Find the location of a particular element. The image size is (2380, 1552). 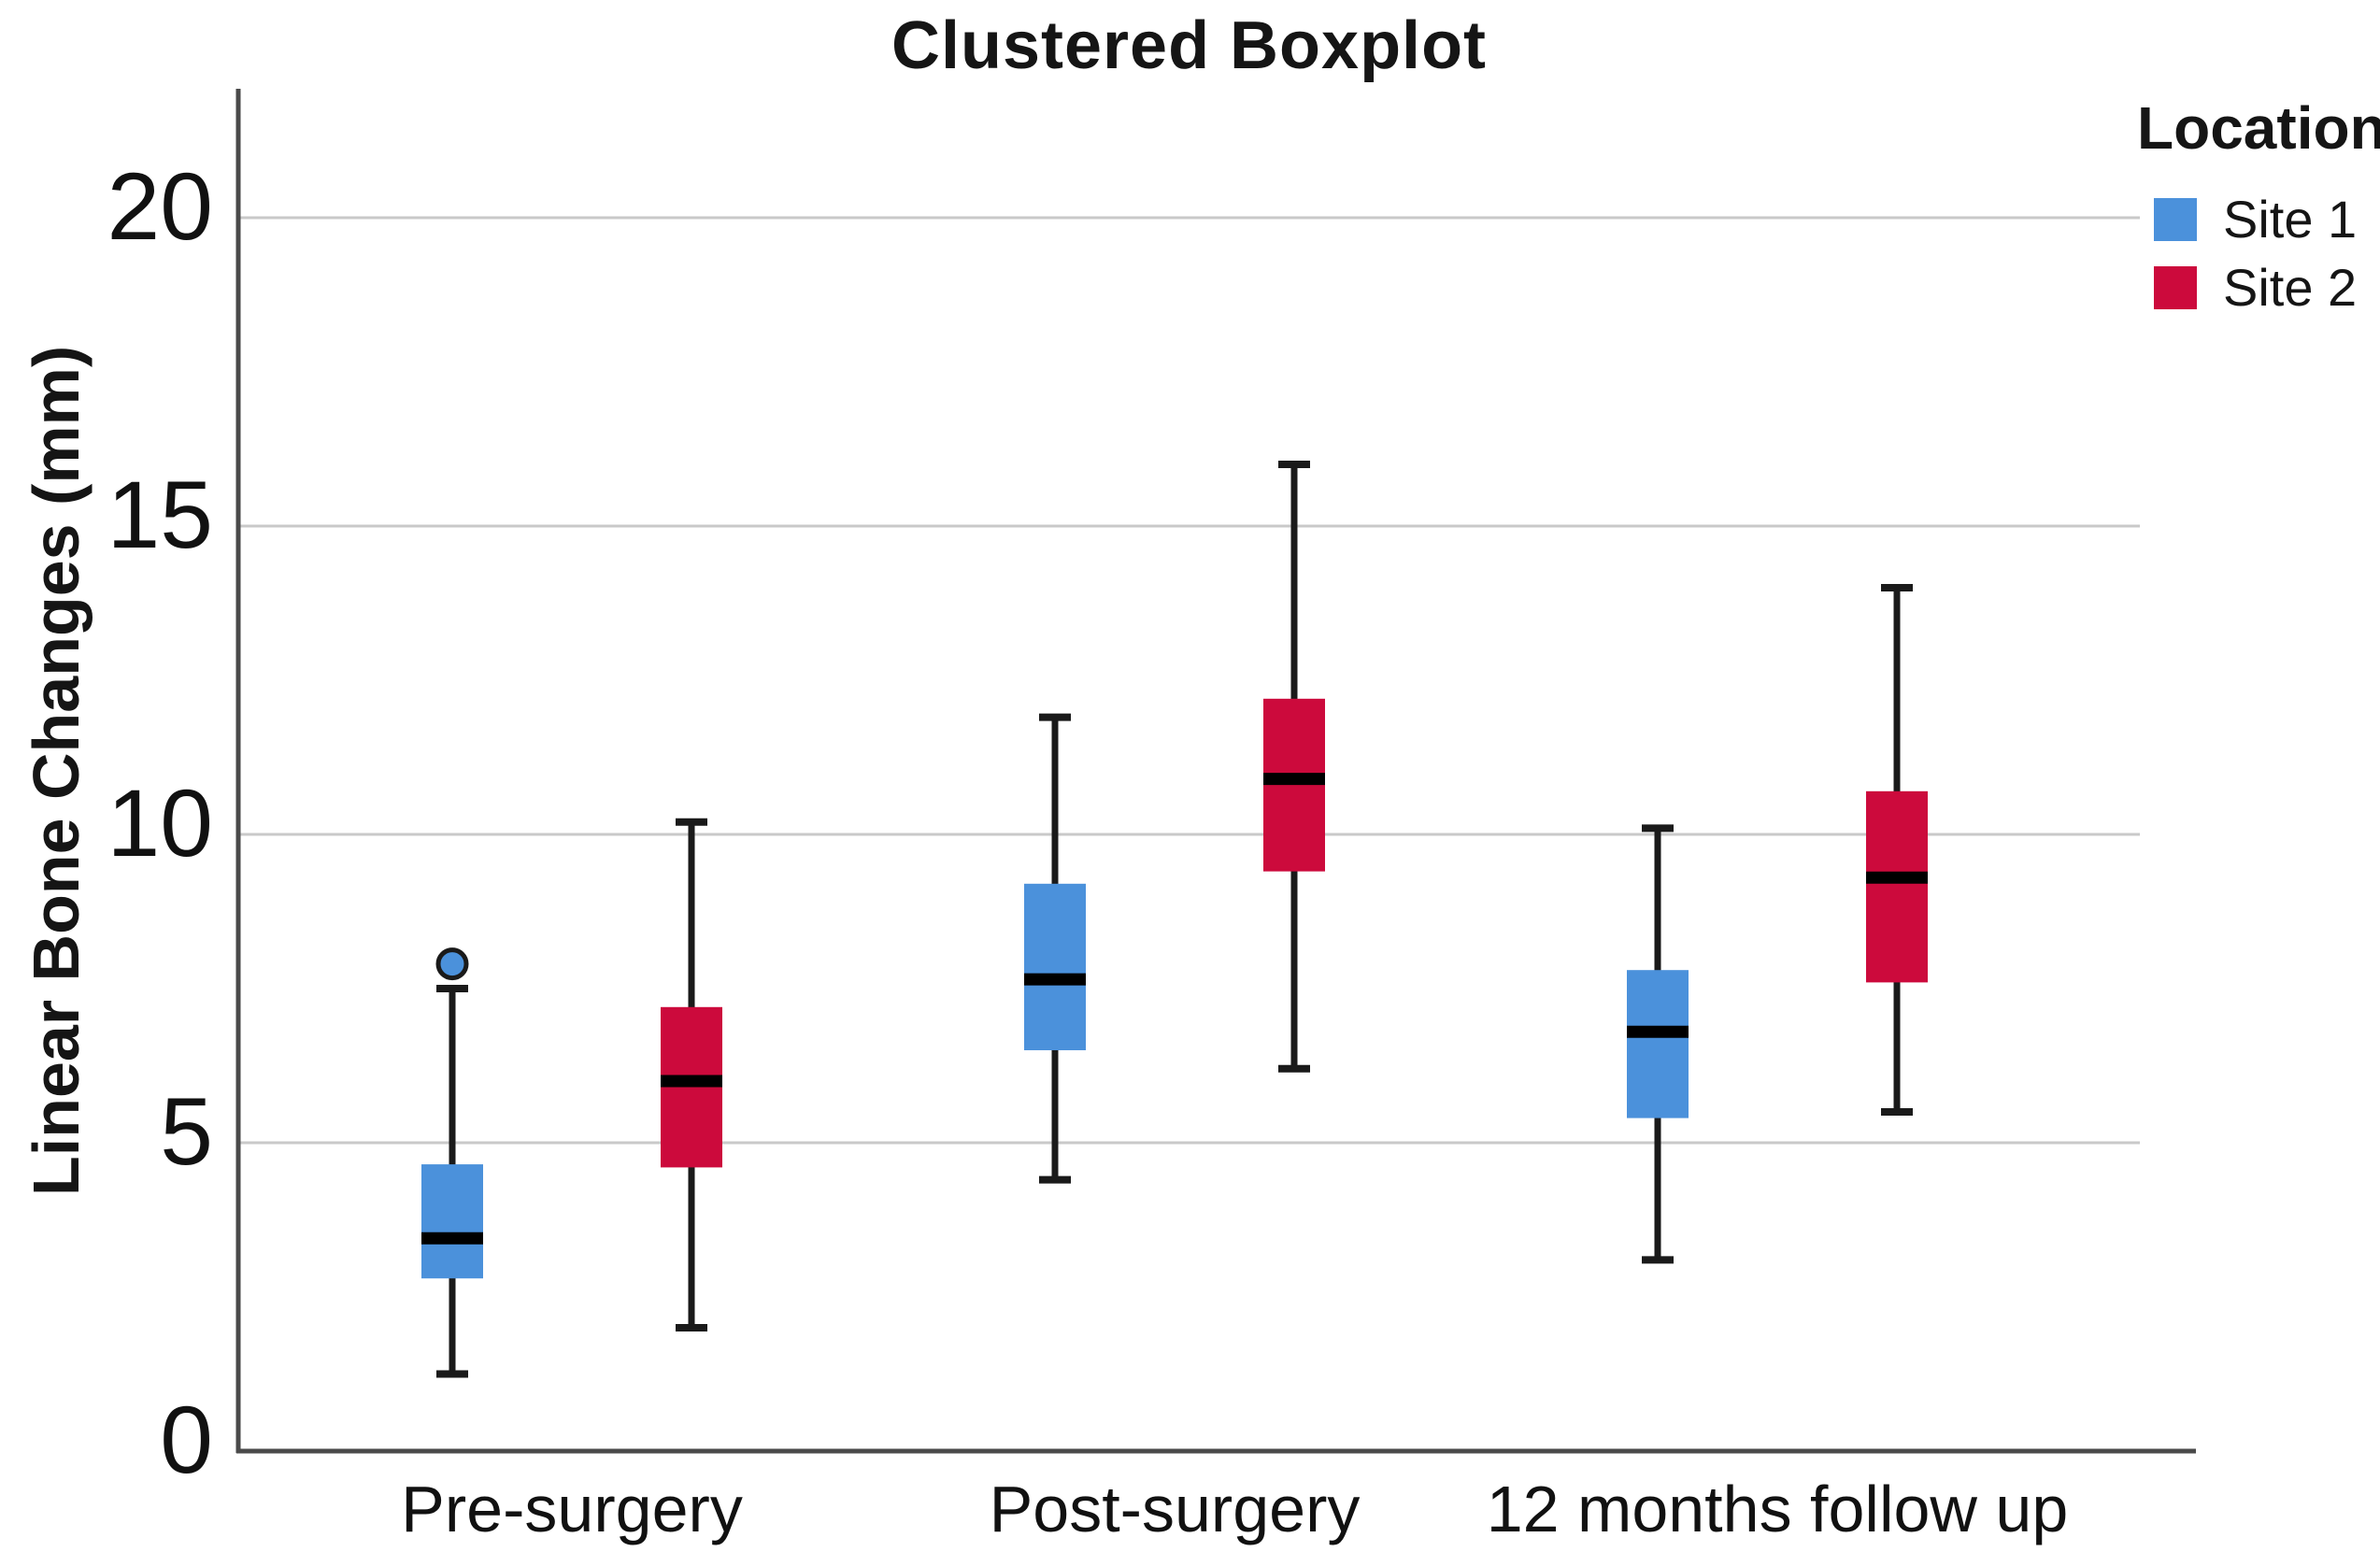

legend-item-site-1: Site 1 is located at coordinates (2267, 219).